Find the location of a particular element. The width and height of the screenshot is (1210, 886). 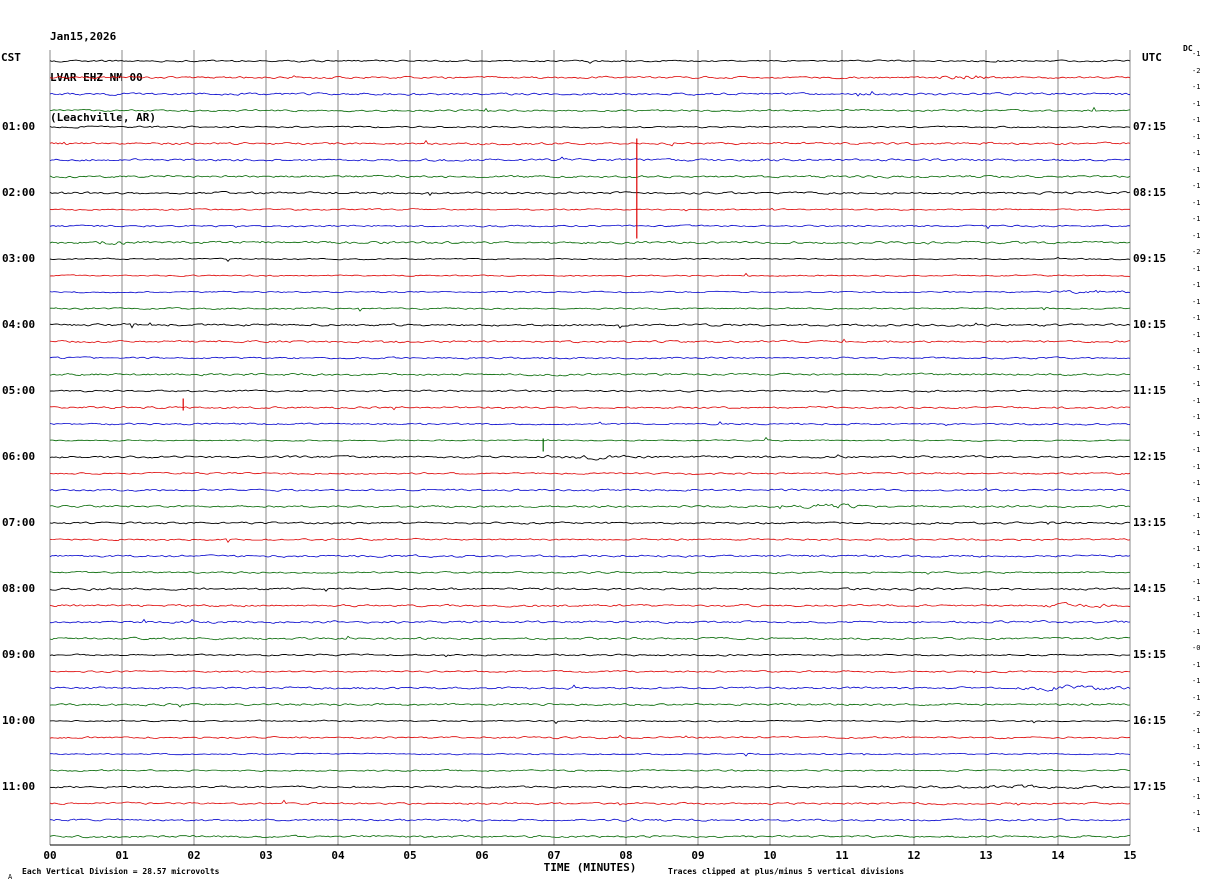

left-hour-label: 06:00 is located at coordinates (19, 456).